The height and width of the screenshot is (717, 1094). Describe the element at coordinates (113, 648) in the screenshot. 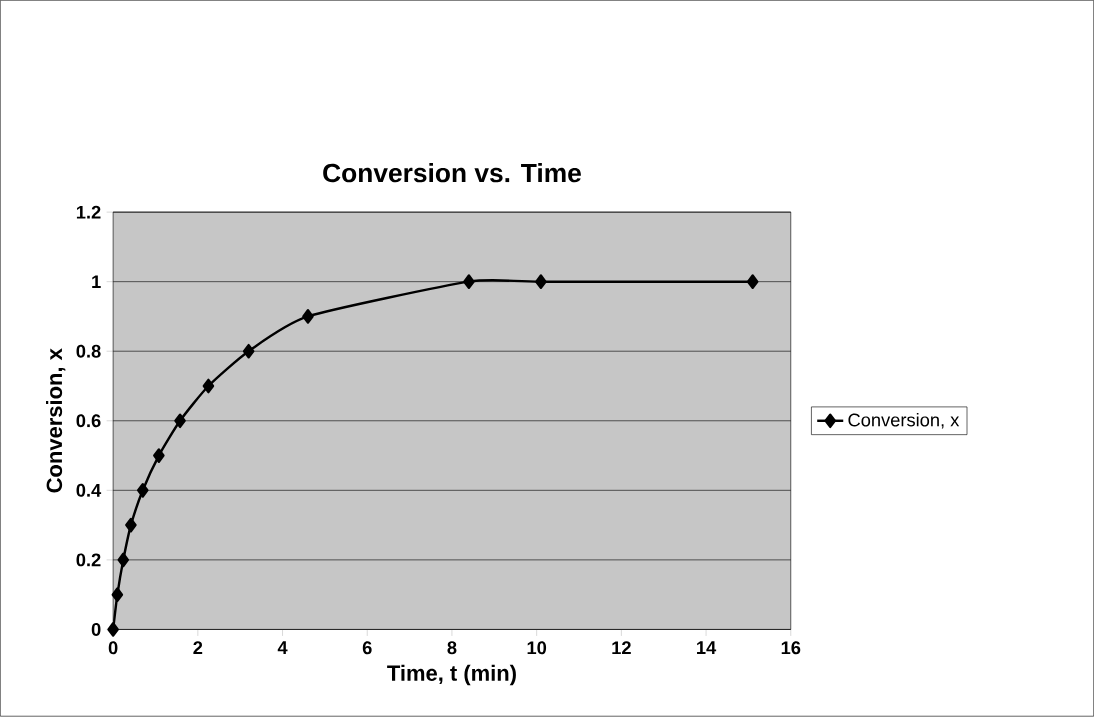

I see `x-tick-label: 0` at that location.